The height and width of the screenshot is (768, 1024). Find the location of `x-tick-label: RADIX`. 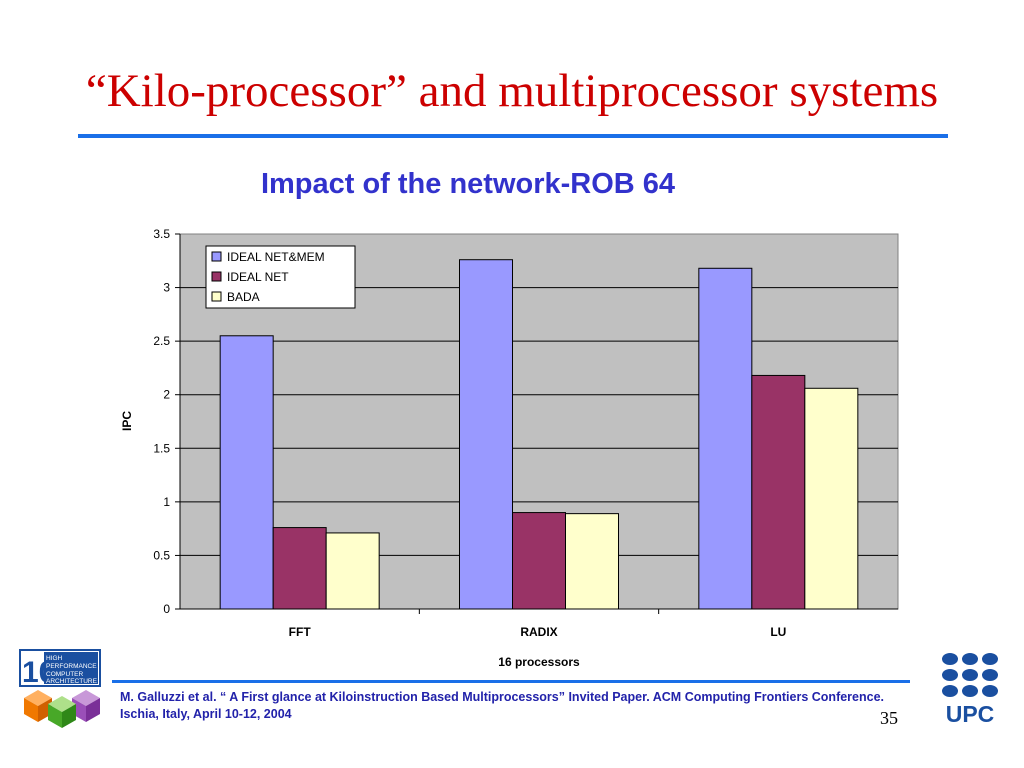

x-tick-label: RADIX is located at coordinates (538, 632).